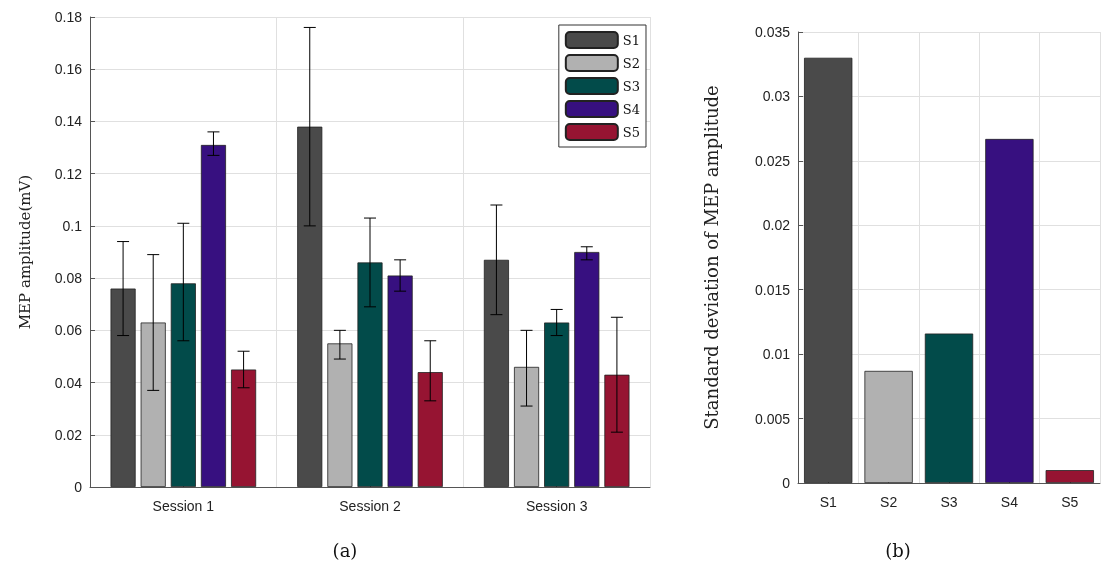 The image size is (1106, 572). What do you see at coordinates (711, 257) in the screenshot?
I see `y-axis-title: Standard deviation of MEP amplitude` at bounding box center [711, 257].